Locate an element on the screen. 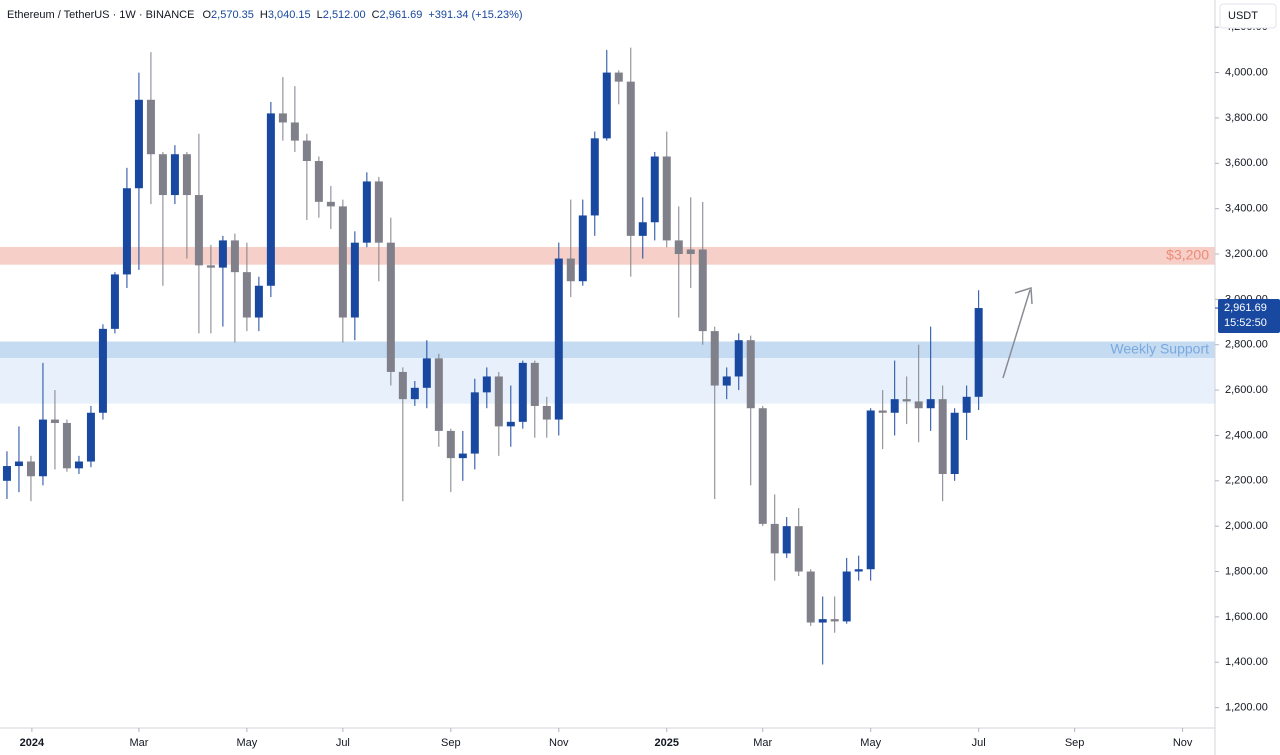 The width and height of the screenshot is (1280, 755). x-tick-label: 2024 is located at coordinates (32, 743).